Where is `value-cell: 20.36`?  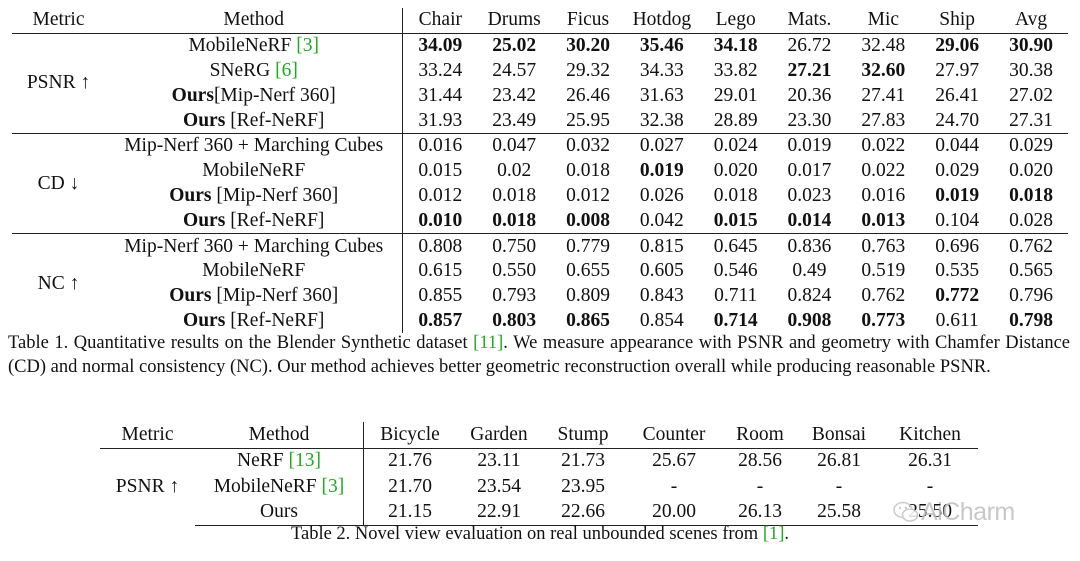 value-cell: 20.36 is located at coordinates (809, 95).